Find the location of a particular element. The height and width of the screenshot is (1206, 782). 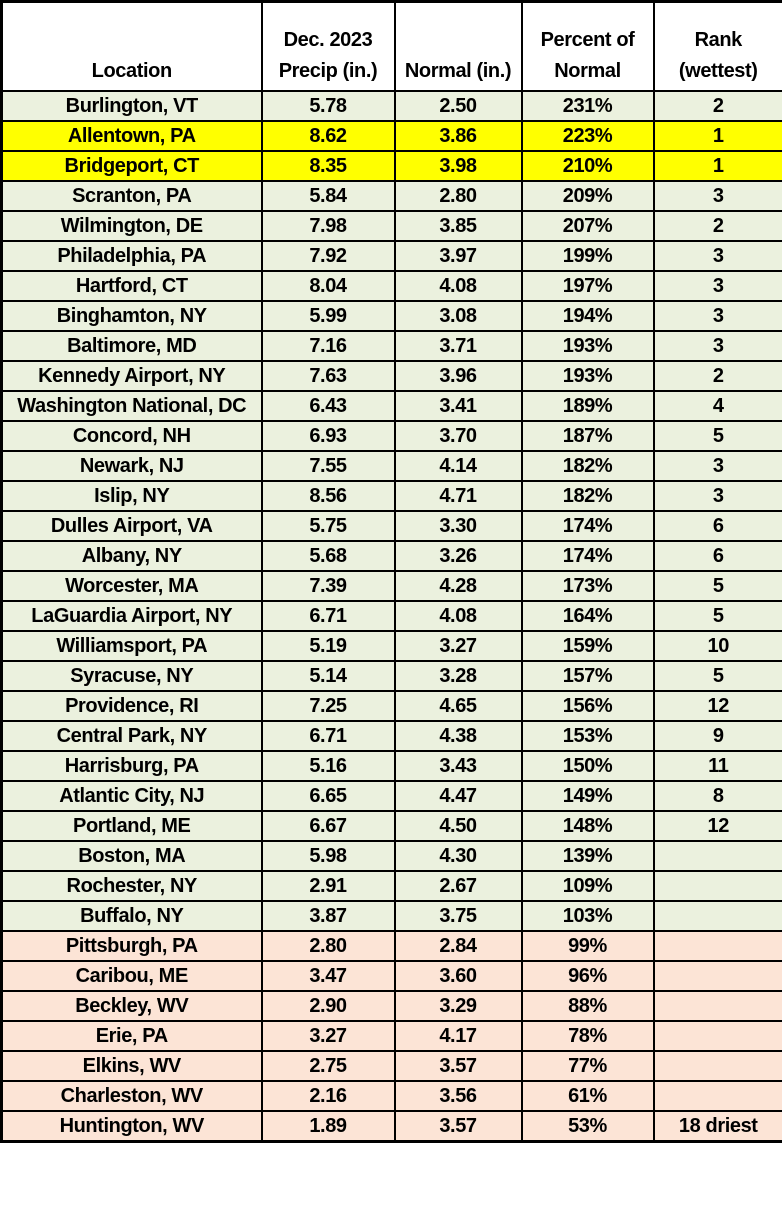

cell-percent: 194% is located at coordinates (587, 316).